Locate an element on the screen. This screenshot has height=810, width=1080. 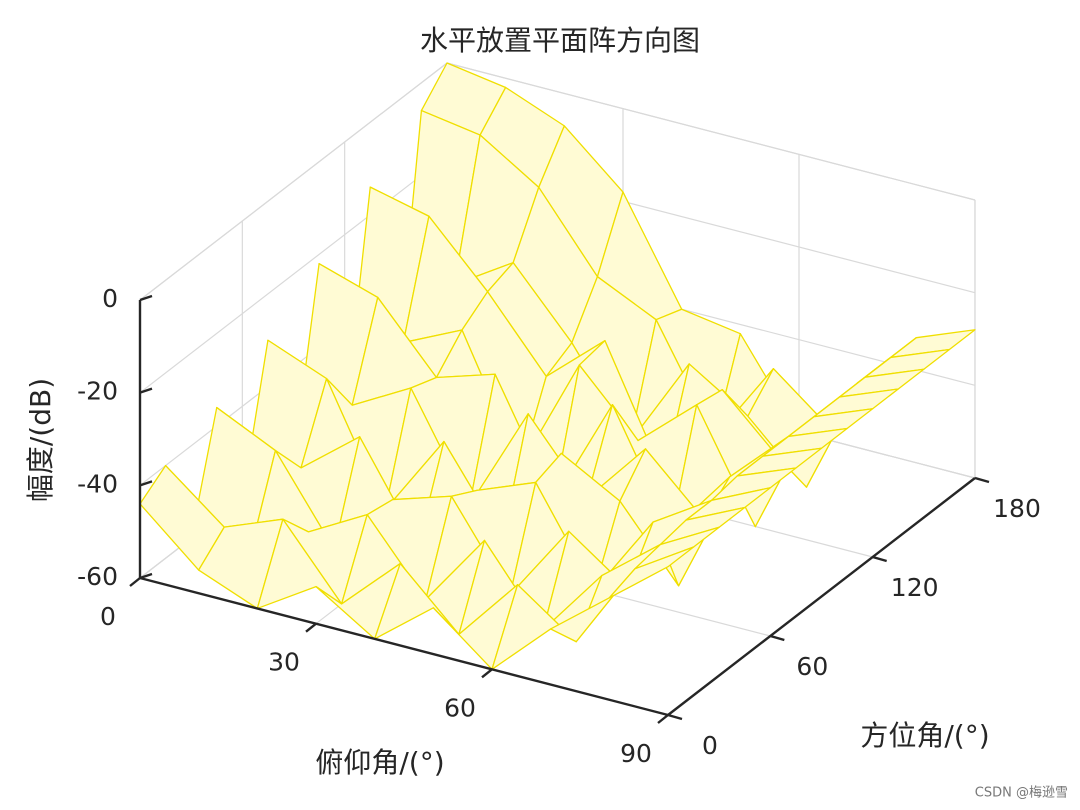
y-tick-label: 60 is located at coordinates (812, 666).